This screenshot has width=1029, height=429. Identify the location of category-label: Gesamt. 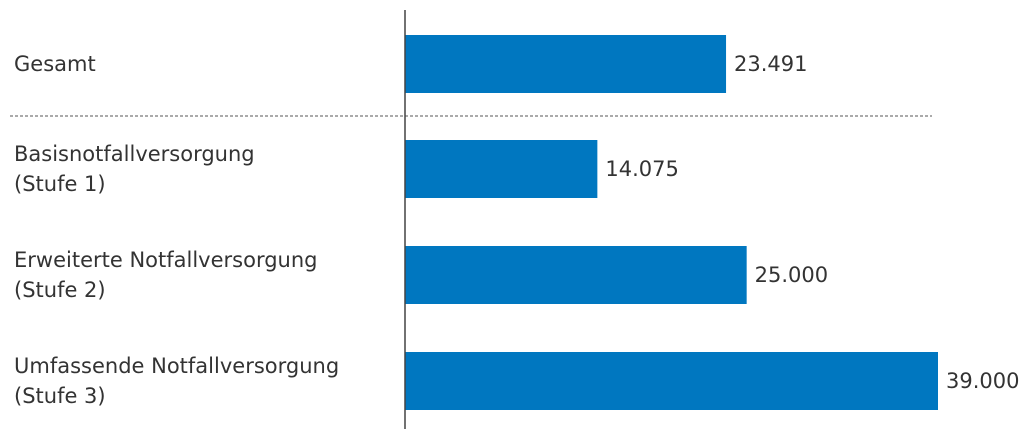
(55, 64).